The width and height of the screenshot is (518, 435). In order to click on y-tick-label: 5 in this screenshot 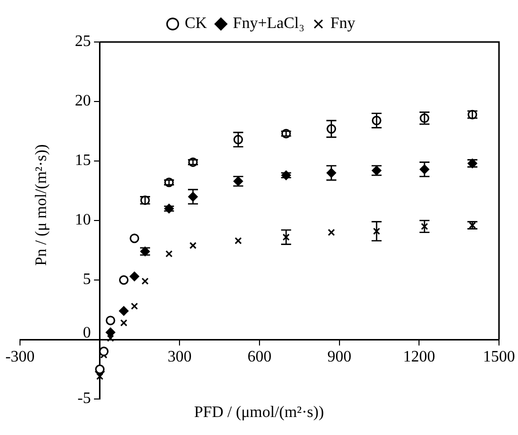, I will do `click(86, 279)`.